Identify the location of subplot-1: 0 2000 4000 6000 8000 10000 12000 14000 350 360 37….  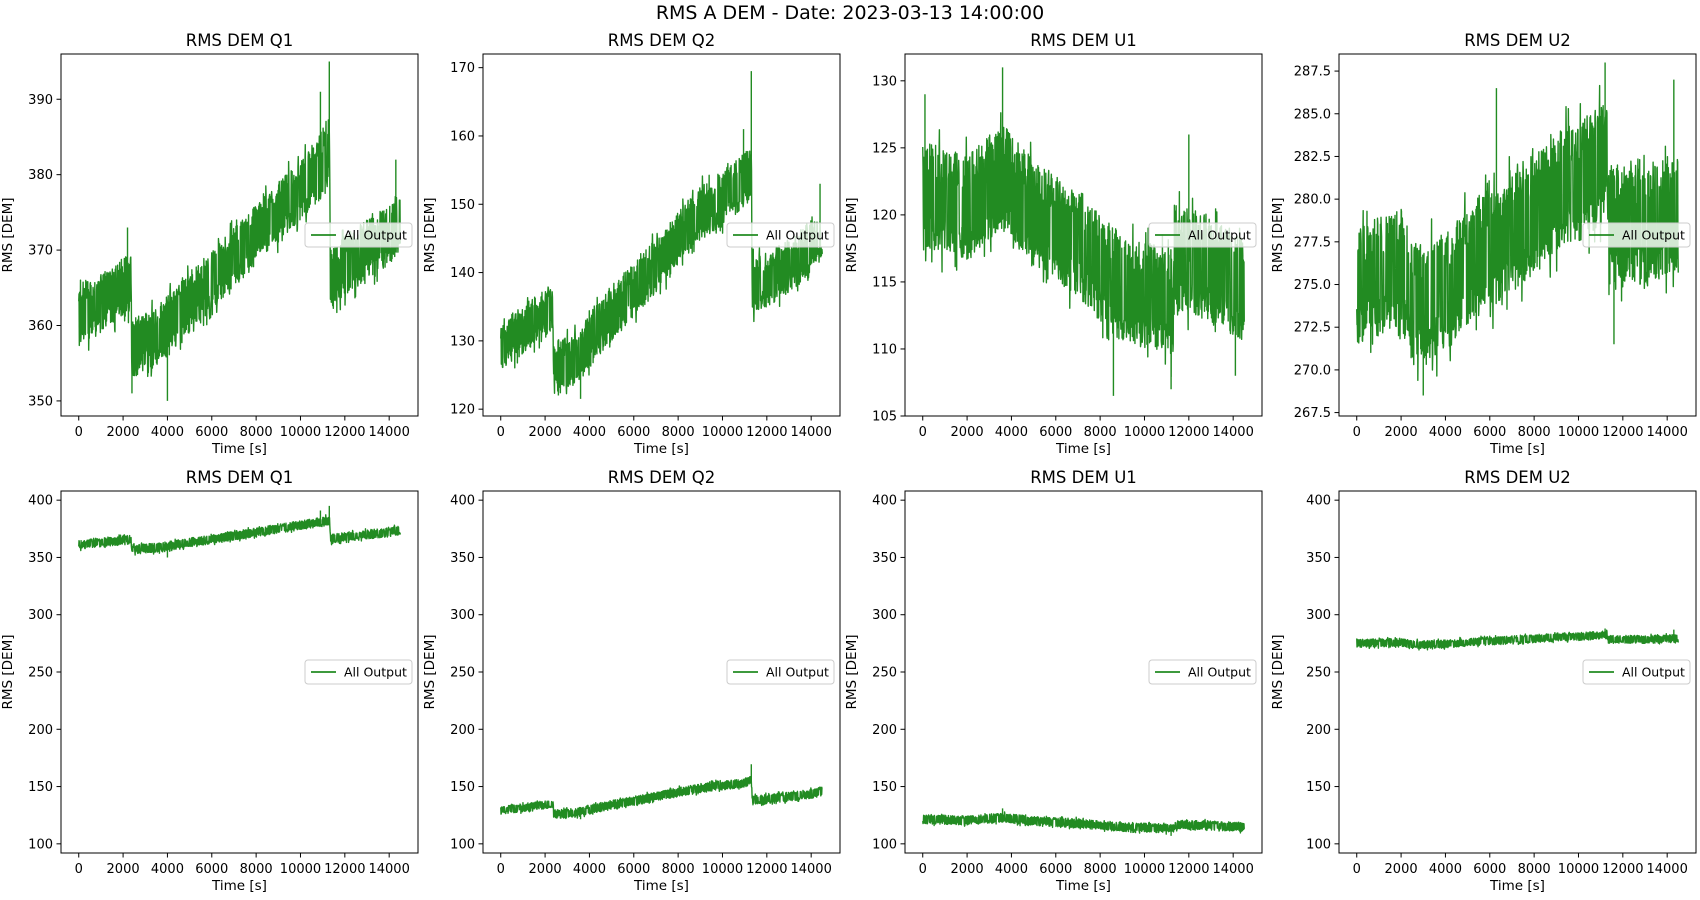
(209, 244).